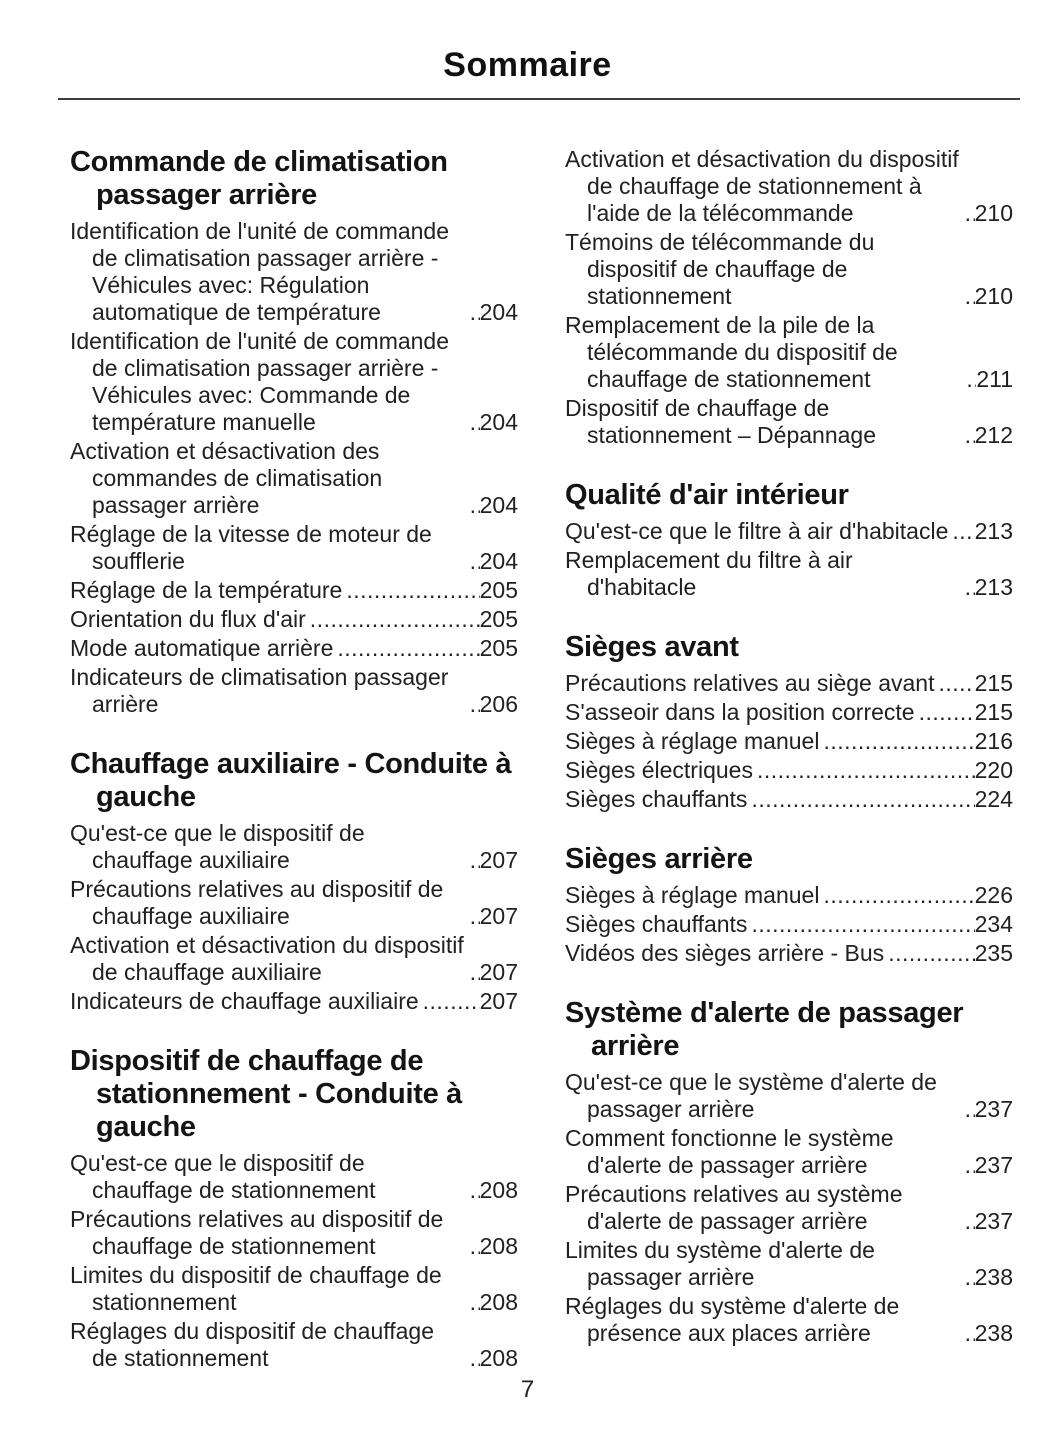 Image resolution: width=1055 pixels, height=1448 pixels. Describe the element at coordinates (527, 1389) in the screenshot. I see `page-number: 7` at that location.